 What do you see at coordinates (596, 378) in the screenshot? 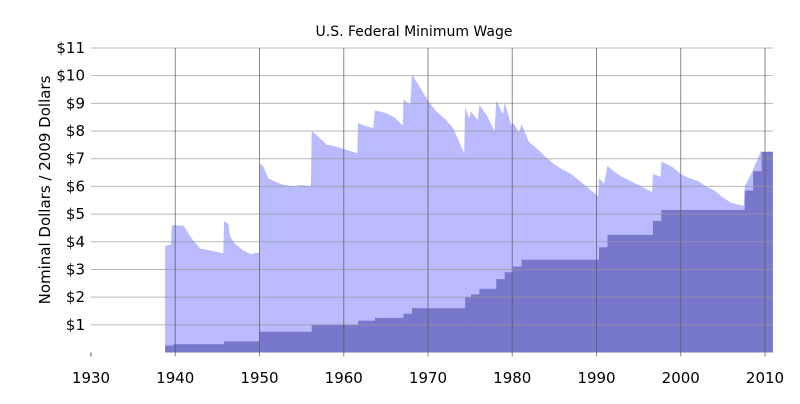
I see `x-tick-label: 1990` at bounding box center [596, 378].